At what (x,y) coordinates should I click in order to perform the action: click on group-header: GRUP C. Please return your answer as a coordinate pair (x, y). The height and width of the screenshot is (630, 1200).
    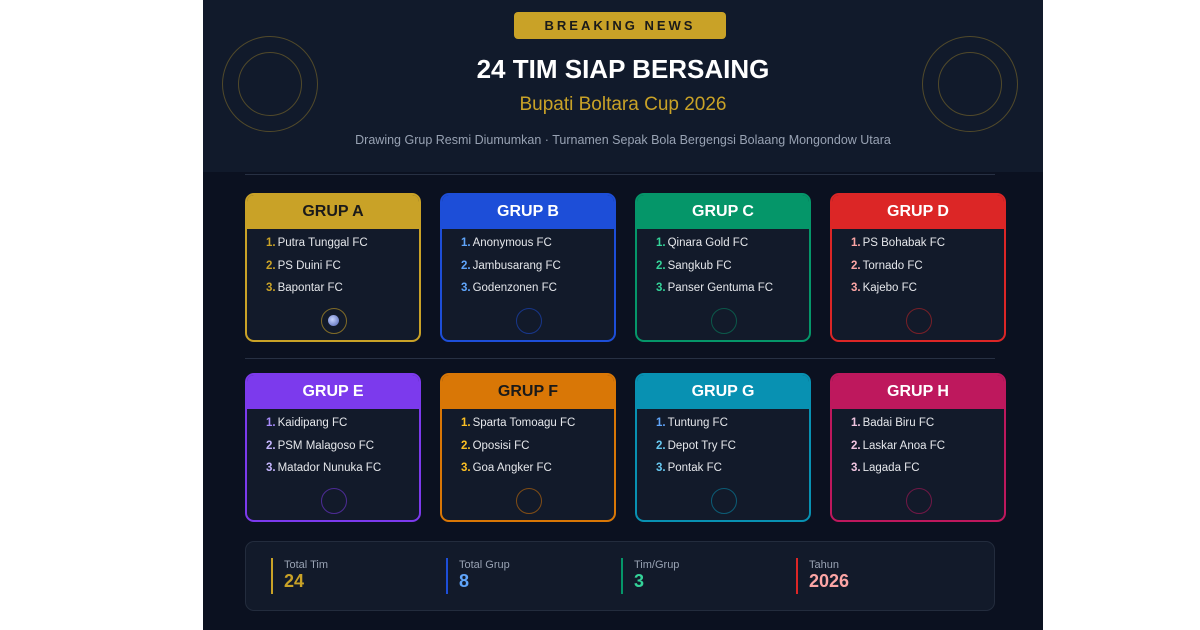
    Looking at the image, I should click on (723, 212).